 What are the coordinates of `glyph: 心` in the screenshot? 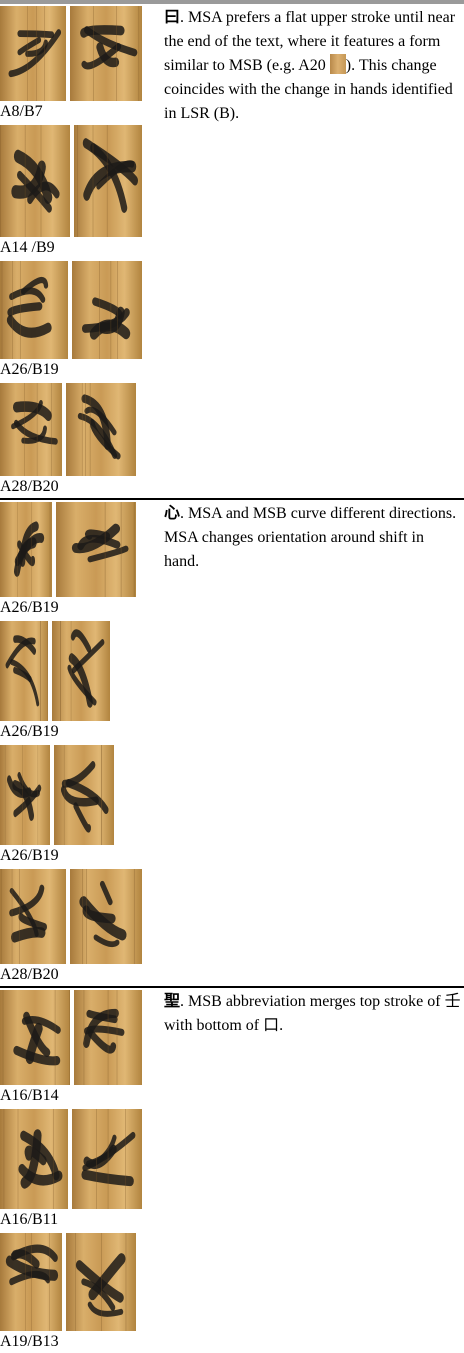 It's located at (172, 513).